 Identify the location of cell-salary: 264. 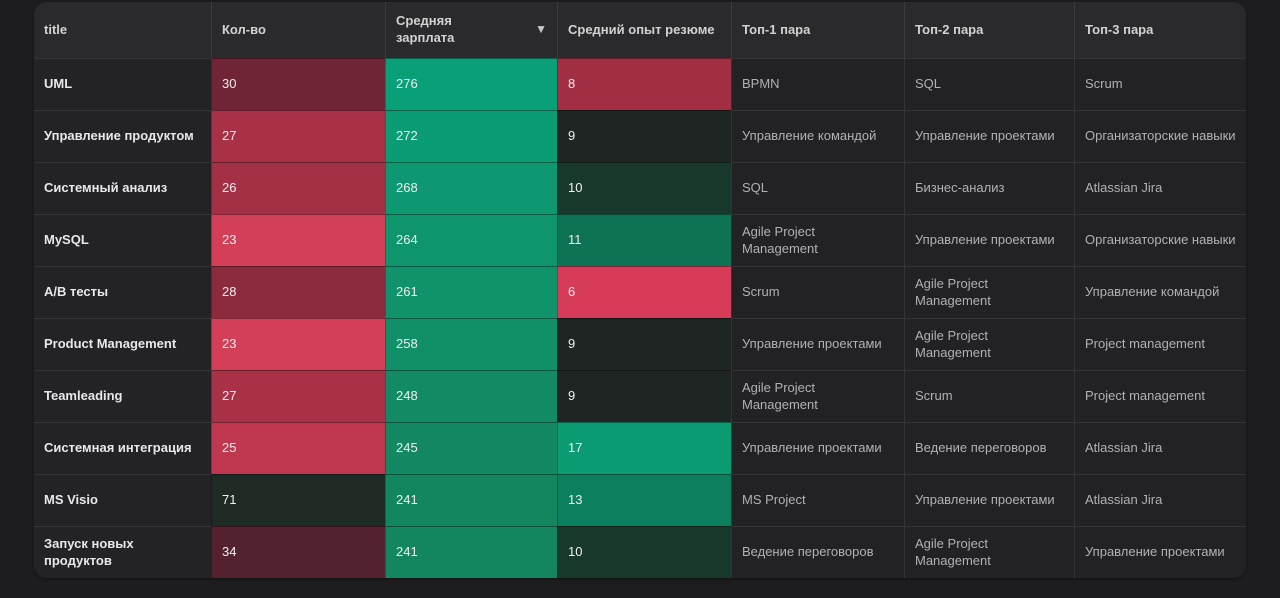
(471, 240).